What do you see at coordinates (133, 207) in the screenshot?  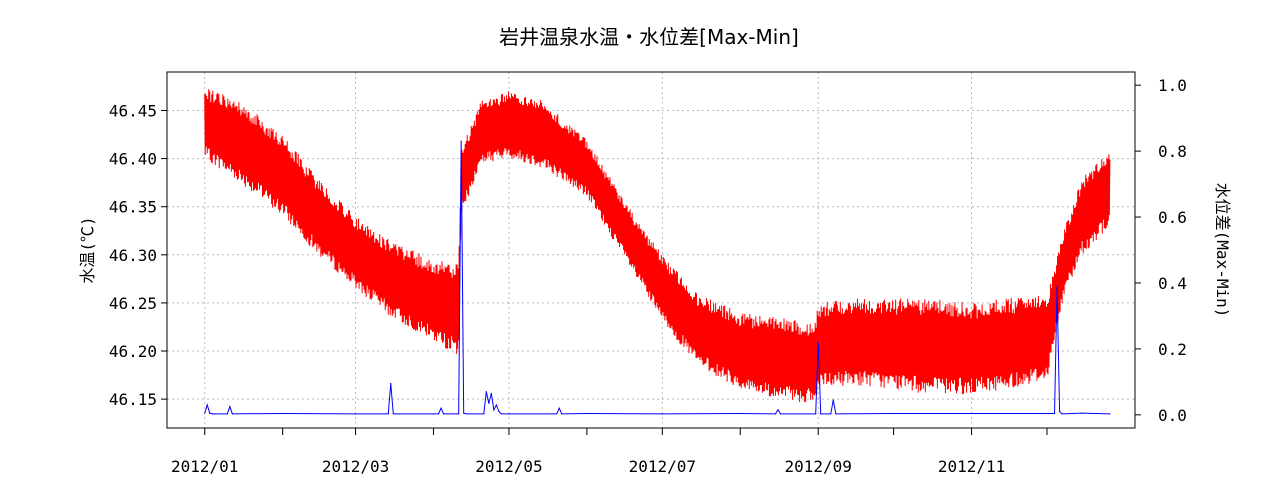 I see `left-tick-label: 46.35` at bounding box center [133, 207].